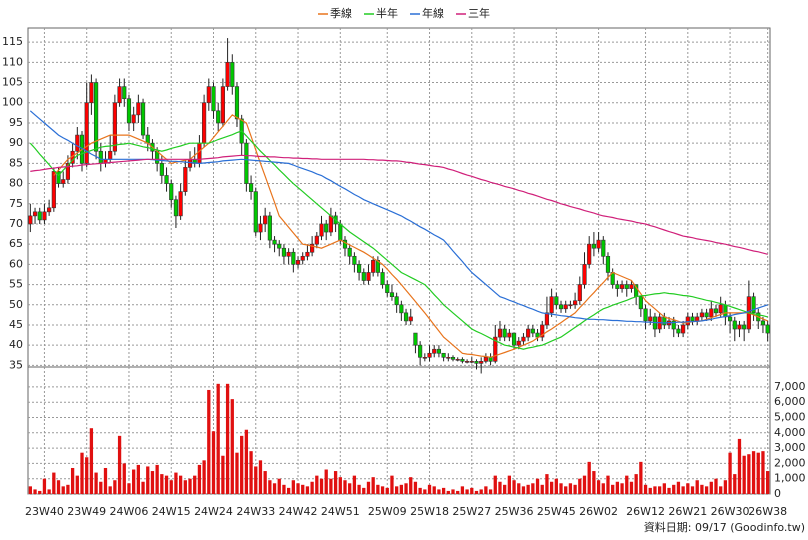  I want to click on volume-tick-label: 6,000, so click(790, 401).